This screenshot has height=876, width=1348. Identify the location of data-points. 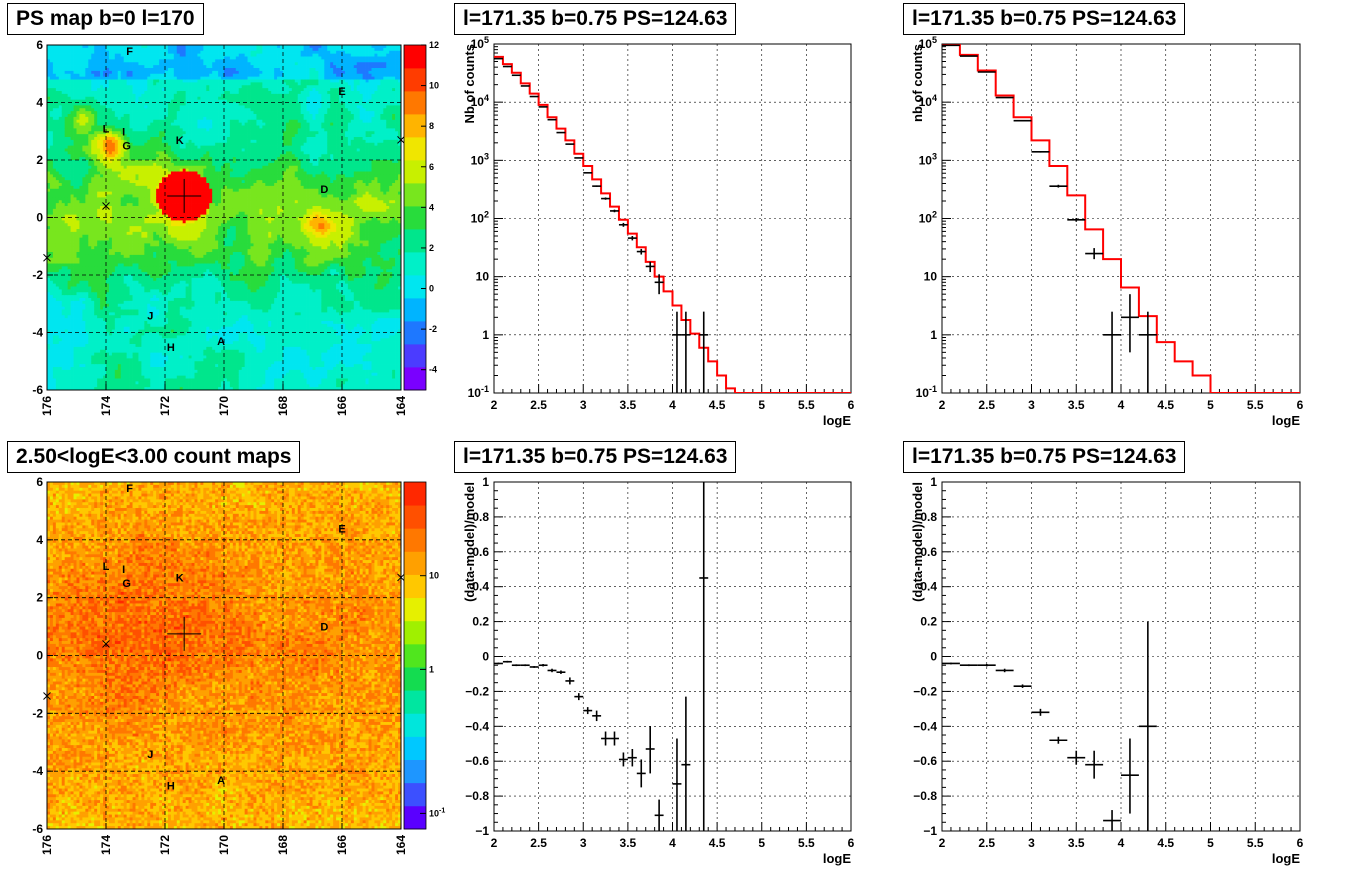
(601, 225).